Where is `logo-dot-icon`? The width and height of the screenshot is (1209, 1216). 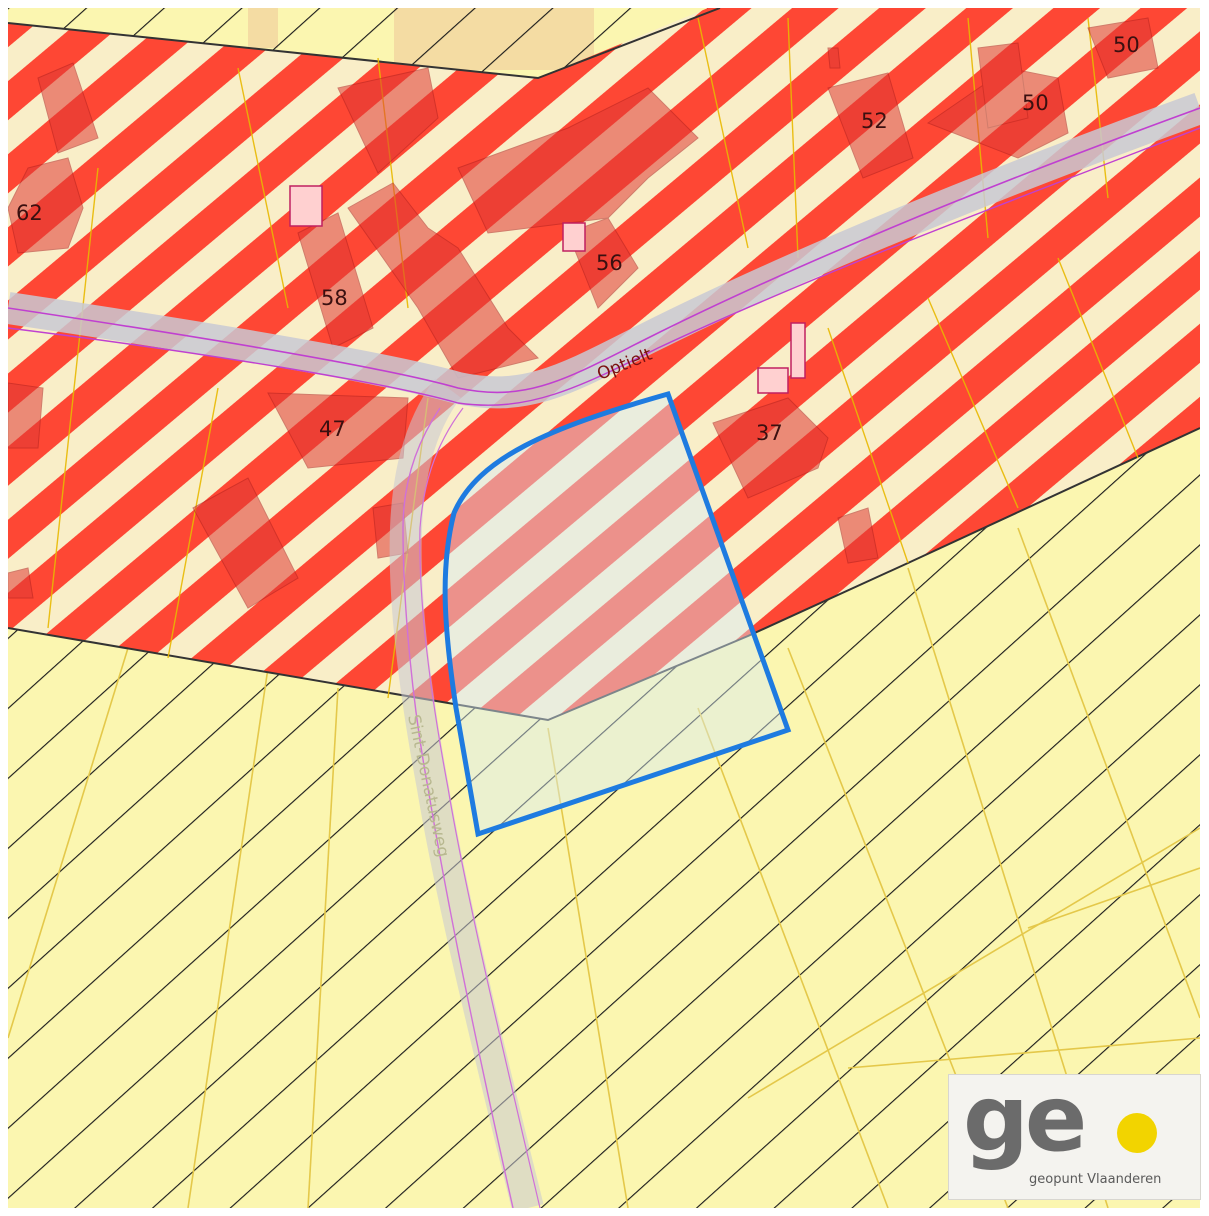 logo-dot-icon is located at coordinates (1137, 1133).